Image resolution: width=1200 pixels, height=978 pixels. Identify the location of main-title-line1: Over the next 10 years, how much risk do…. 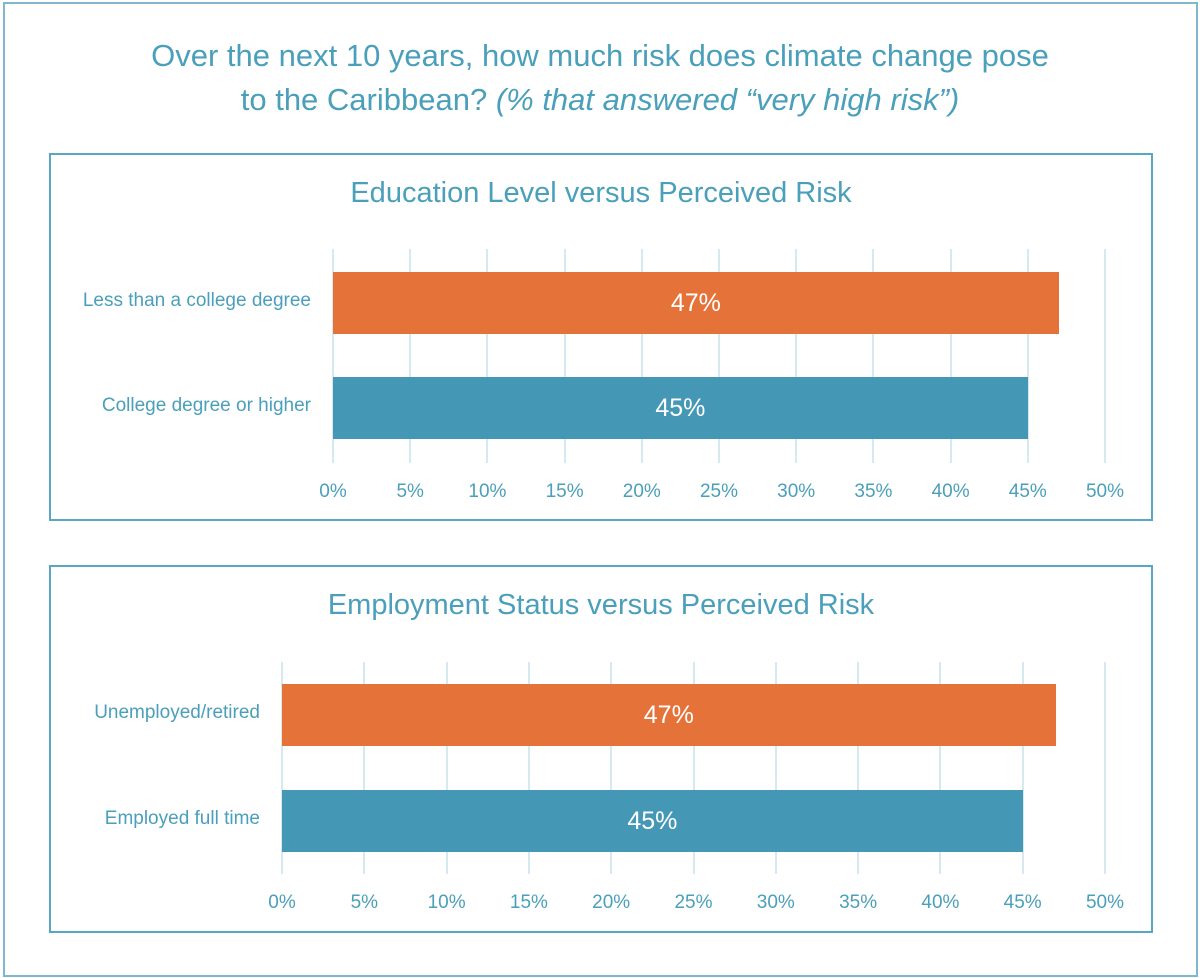
(600, 55).